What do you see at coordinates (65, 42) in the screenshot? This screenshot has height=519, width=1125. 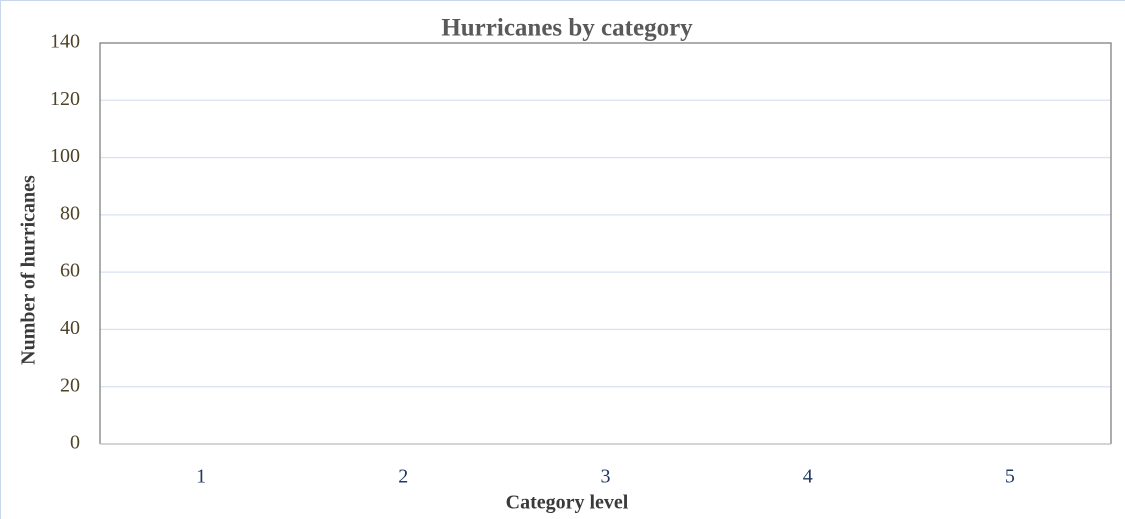 I see `y-tick-label: 140` at bounding box center [65, 42].